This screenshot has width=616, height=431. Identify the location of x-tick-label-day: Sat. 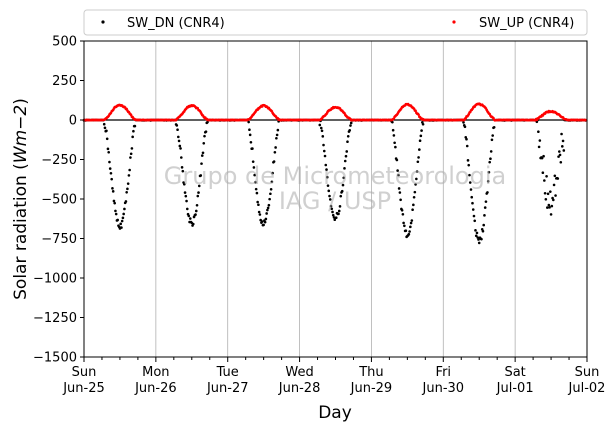
(514, 372).